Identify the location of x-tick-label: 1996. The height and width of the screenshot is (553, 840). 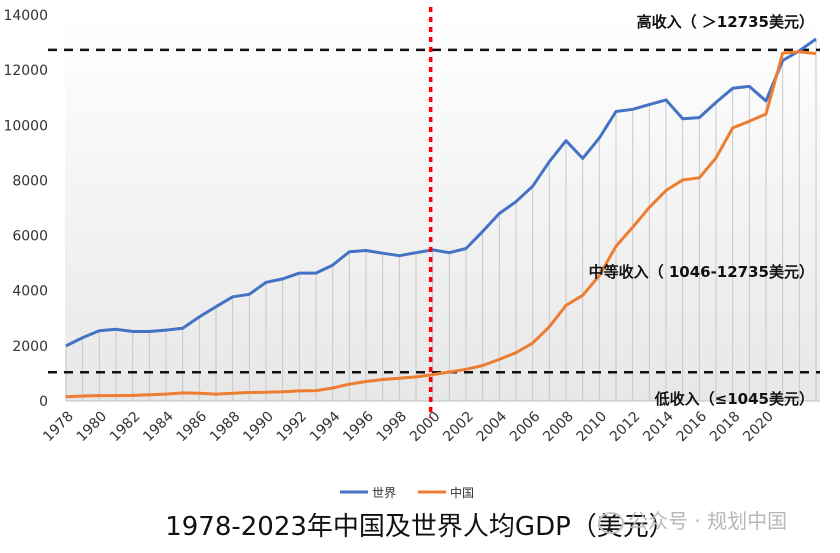
(358, 426).